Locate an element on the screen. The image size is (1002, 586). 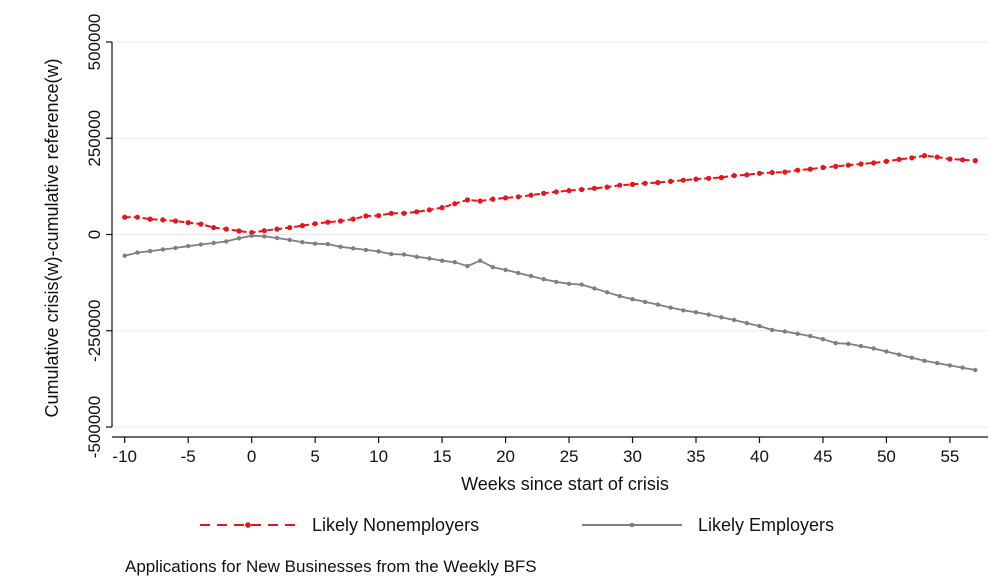
x-tick-label: 15 is located at coordinates (442, 456).